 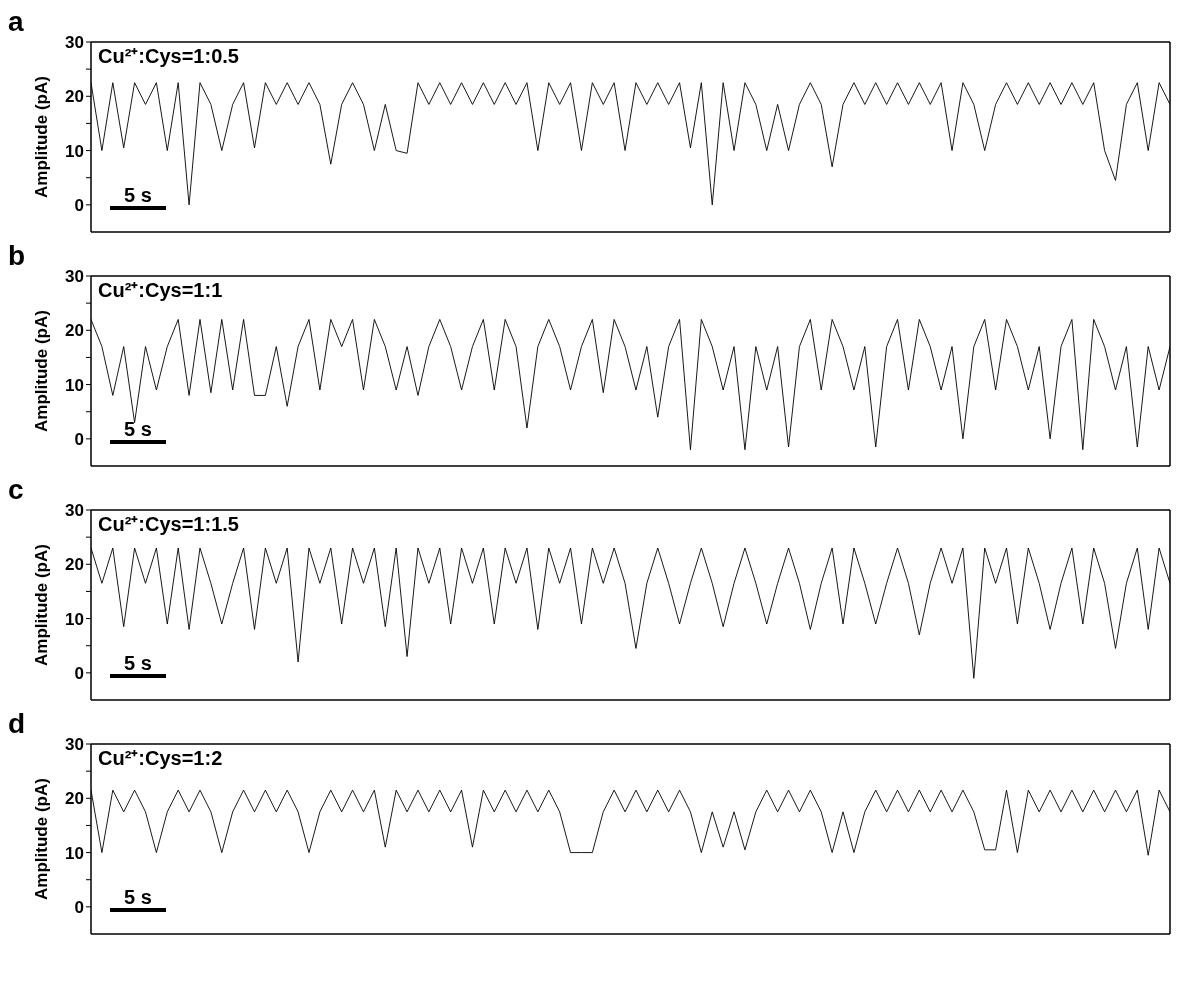 What do you see at coordinates (168, 56) in the screenshot?
I see `annotation: Cu²⁺:Cys=1:0.5` at bounding box center [168, 56].